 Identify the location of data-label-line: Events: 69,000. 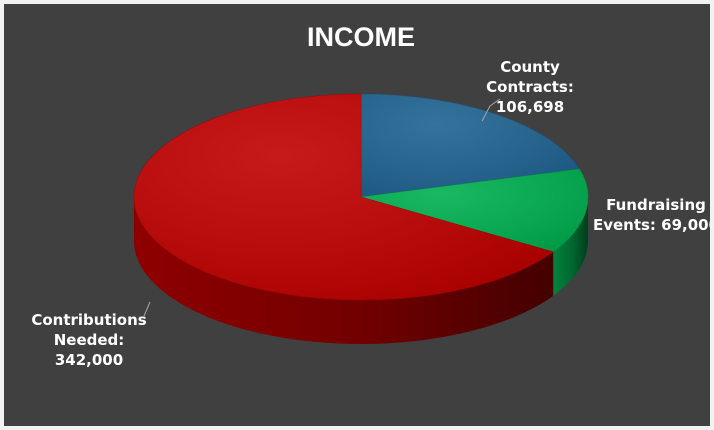
(651, 225).